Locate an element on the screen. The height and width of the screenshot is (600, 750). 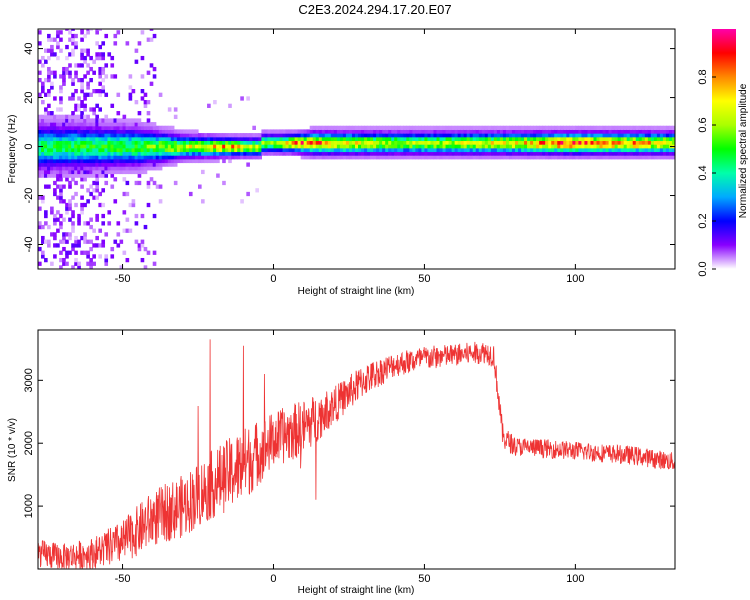
spectrogram-x-tick-label: 50 is located at coordinates (424, 279).